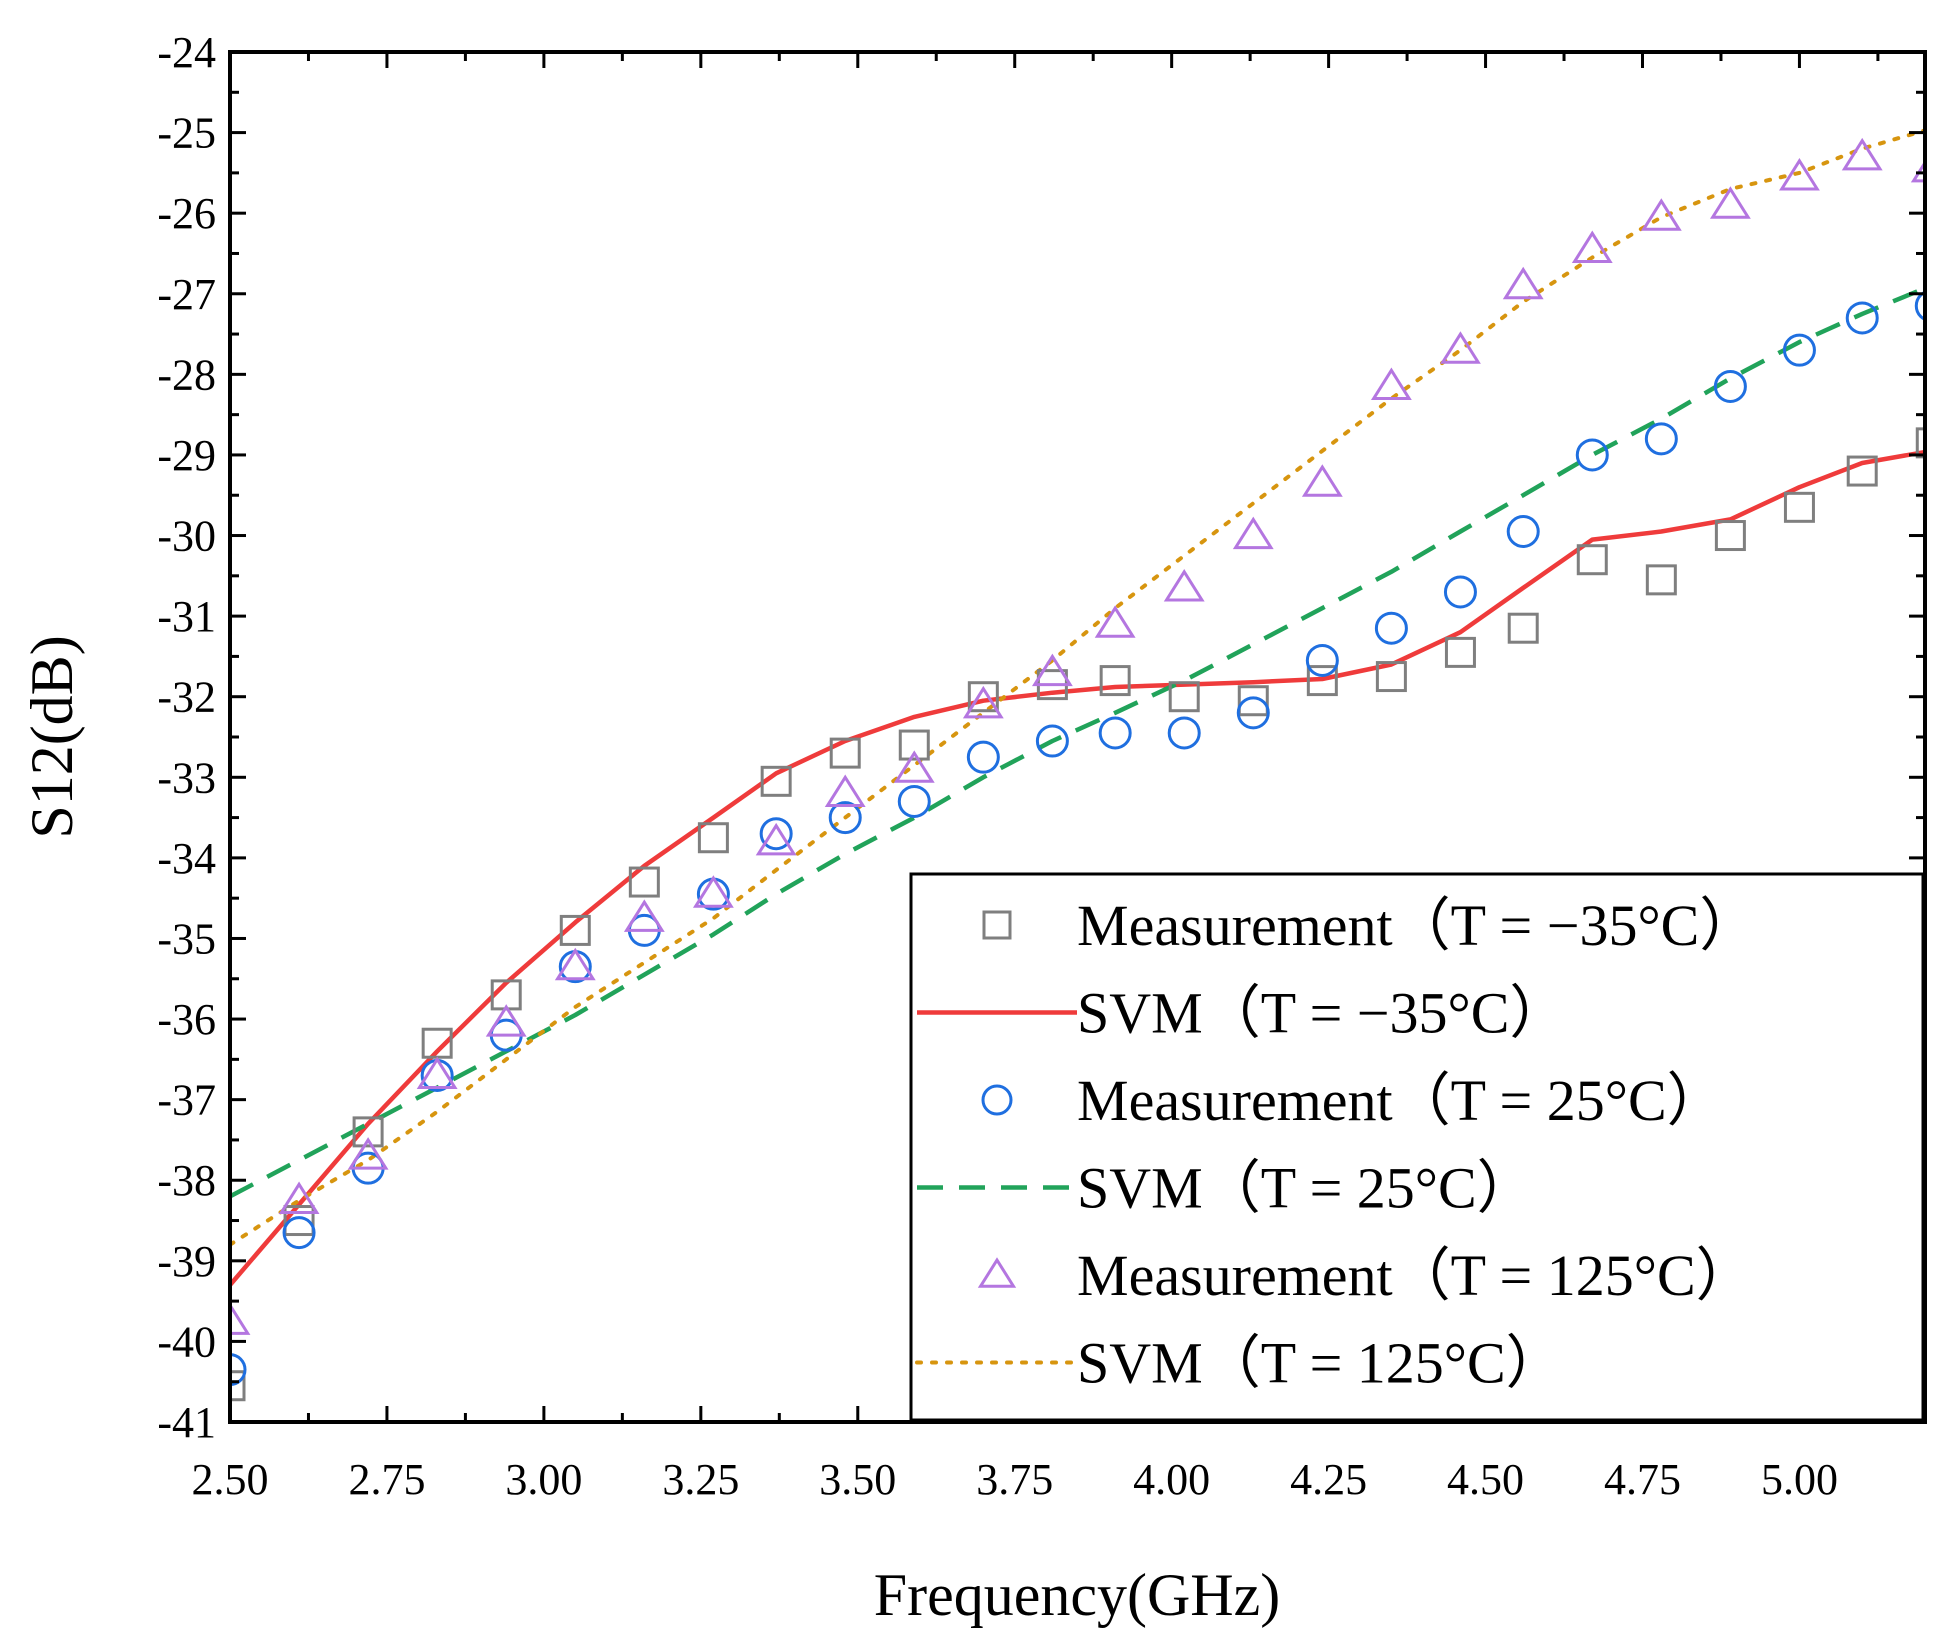  Describe the element at coordinates (1171, 1479) in the screenshot. I see `x-tick-label: 4.00` at that location.